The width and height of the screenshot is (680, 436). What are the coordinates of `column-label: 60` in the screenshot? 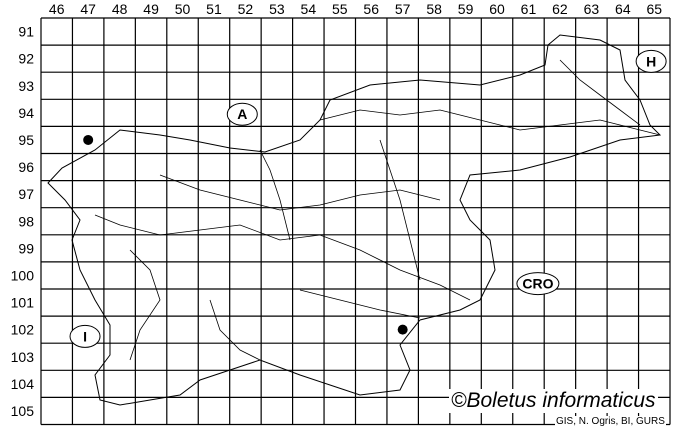 It's located at (497, 9).